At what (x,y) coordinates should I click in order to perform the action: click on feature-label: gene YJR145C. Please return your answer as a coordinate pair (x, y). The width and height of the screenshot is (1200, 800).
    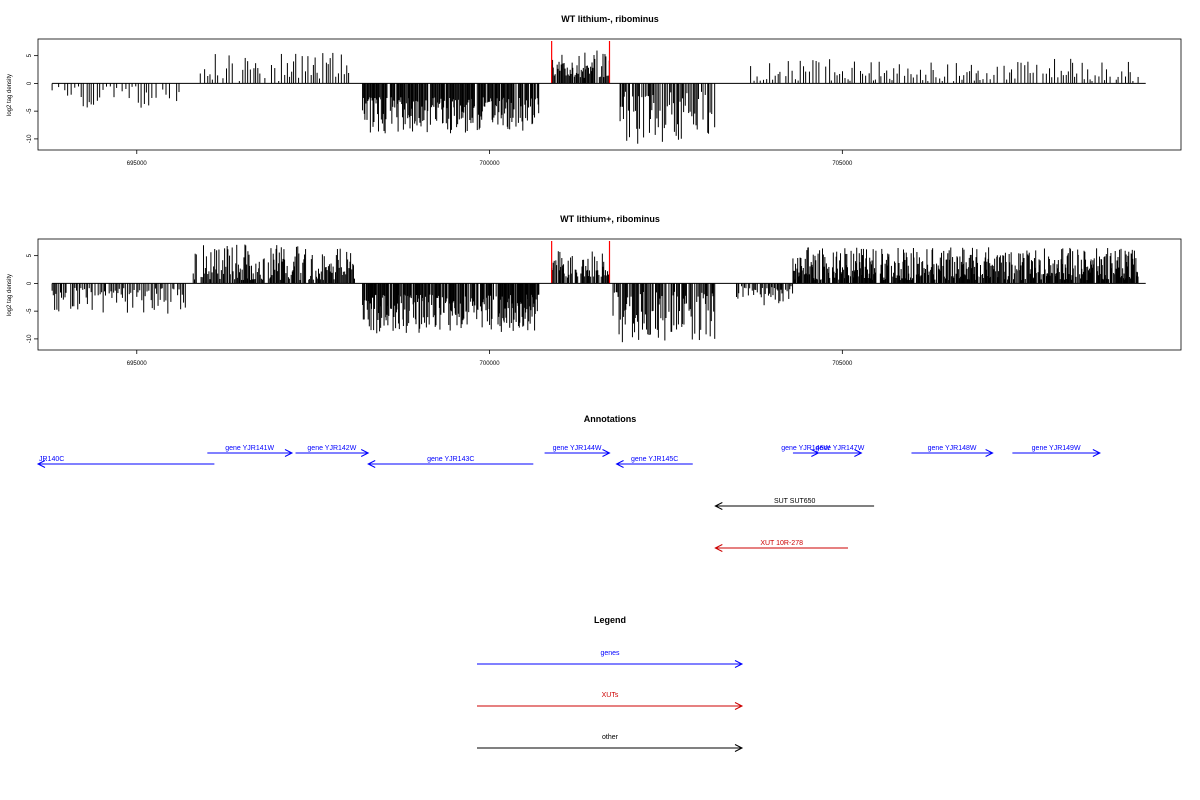
    Looking at the image, I should click on (654, 459).